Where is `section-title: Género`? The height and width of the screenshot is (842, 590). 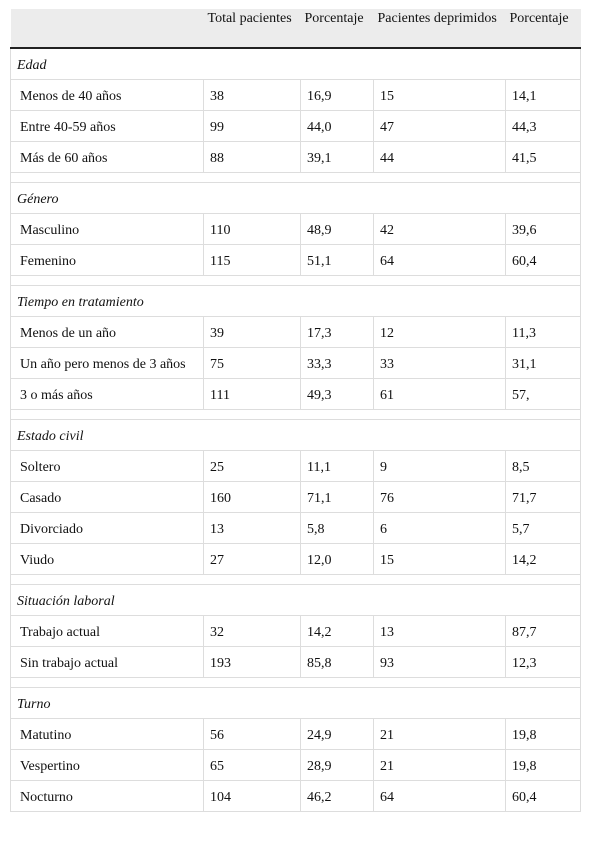 section-title: Género is located at coordinates (295, 198).